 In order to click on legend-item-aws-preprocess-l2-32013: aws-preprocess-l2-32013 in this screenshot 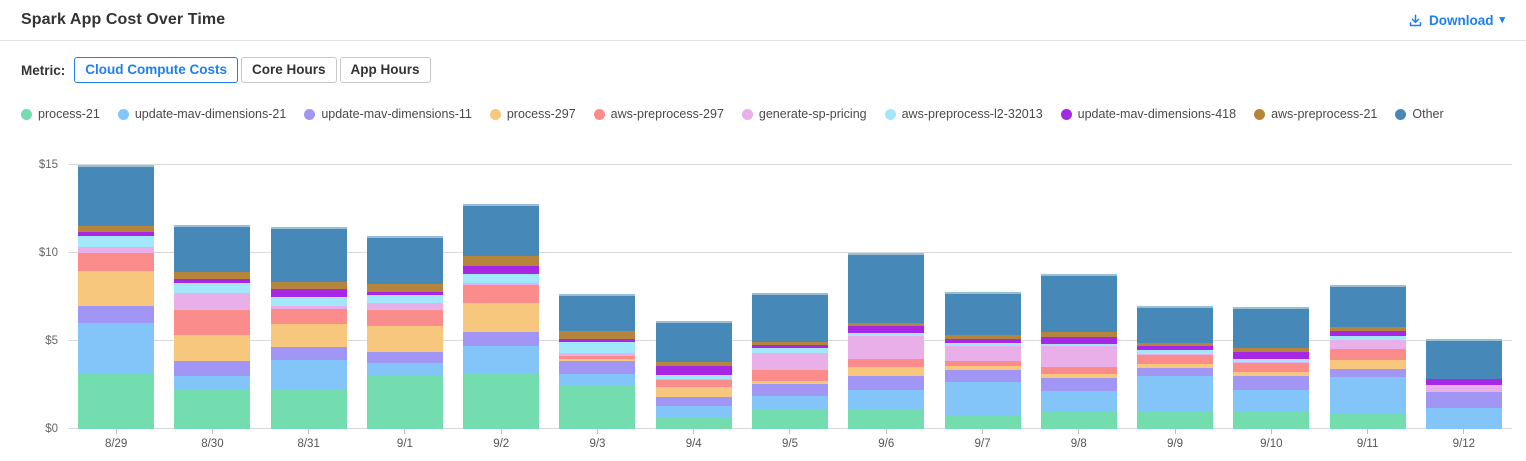, I will do `click(963, 114)`.